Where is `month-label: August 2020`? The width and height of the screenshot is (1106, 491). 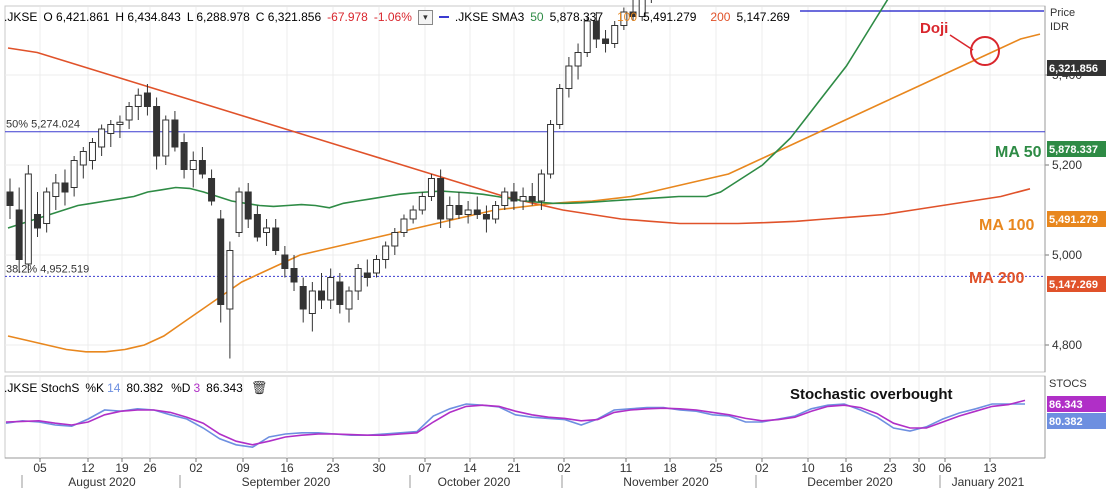 month-label: August 2020 is located at coordinates (102, 482).